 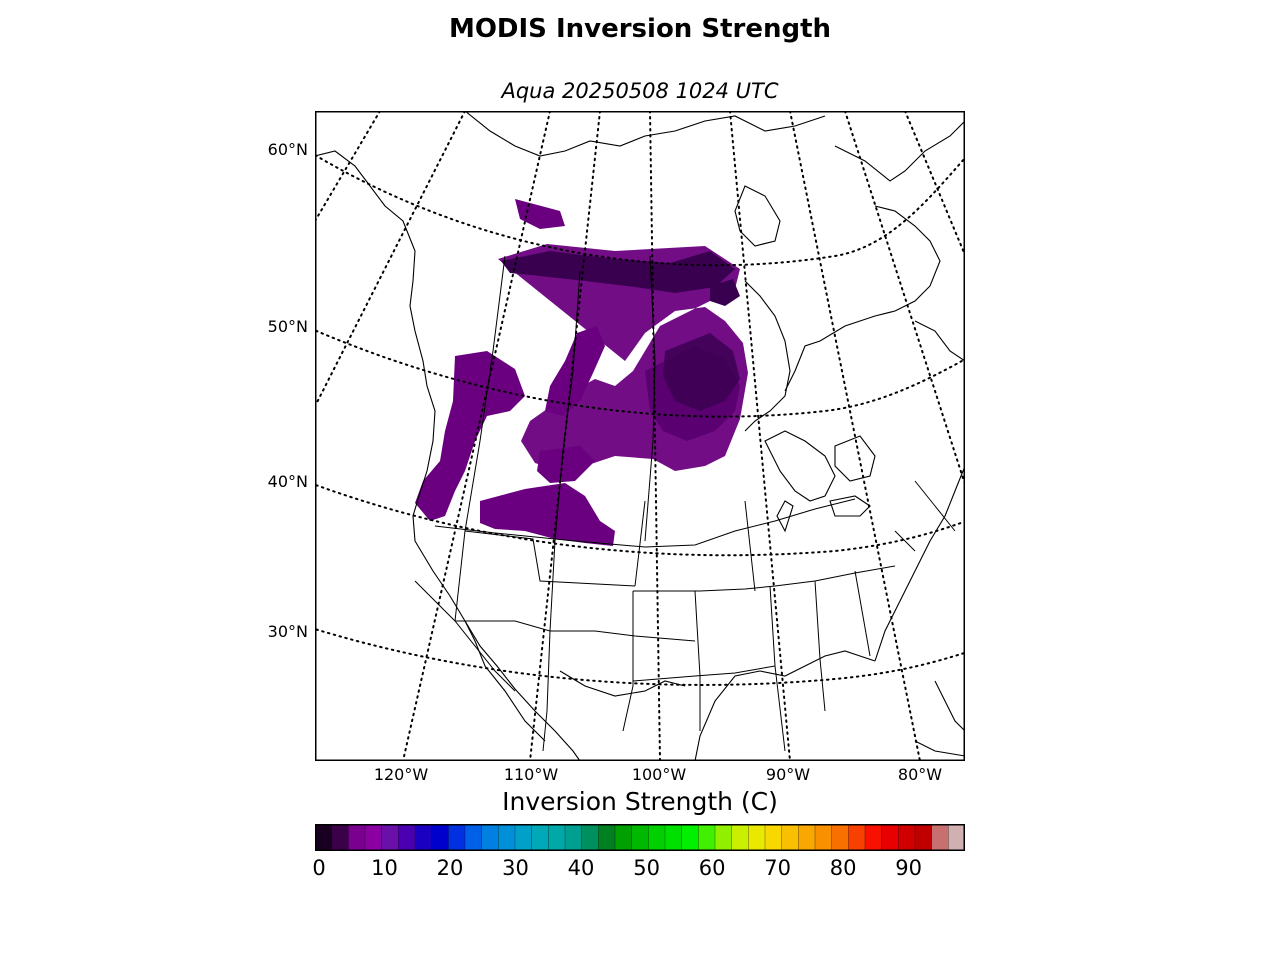 What do you see at coordinates (401, 774) in the screenshot?
I see `lon-label-120w: 120°W` at bounding box center [401, 774].